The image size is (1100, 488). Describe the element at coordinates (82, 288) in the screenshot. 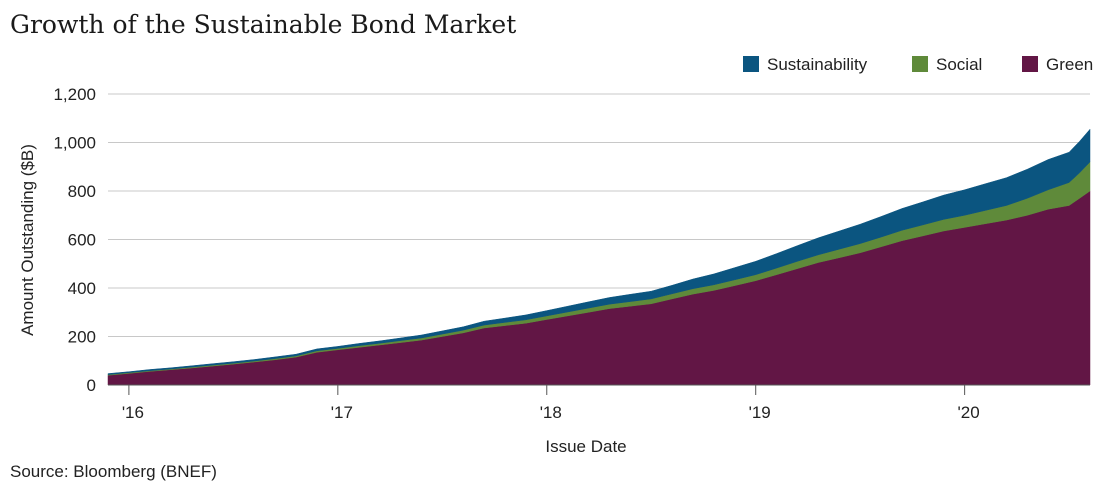

I see `y-tick-label: 400` at that location.